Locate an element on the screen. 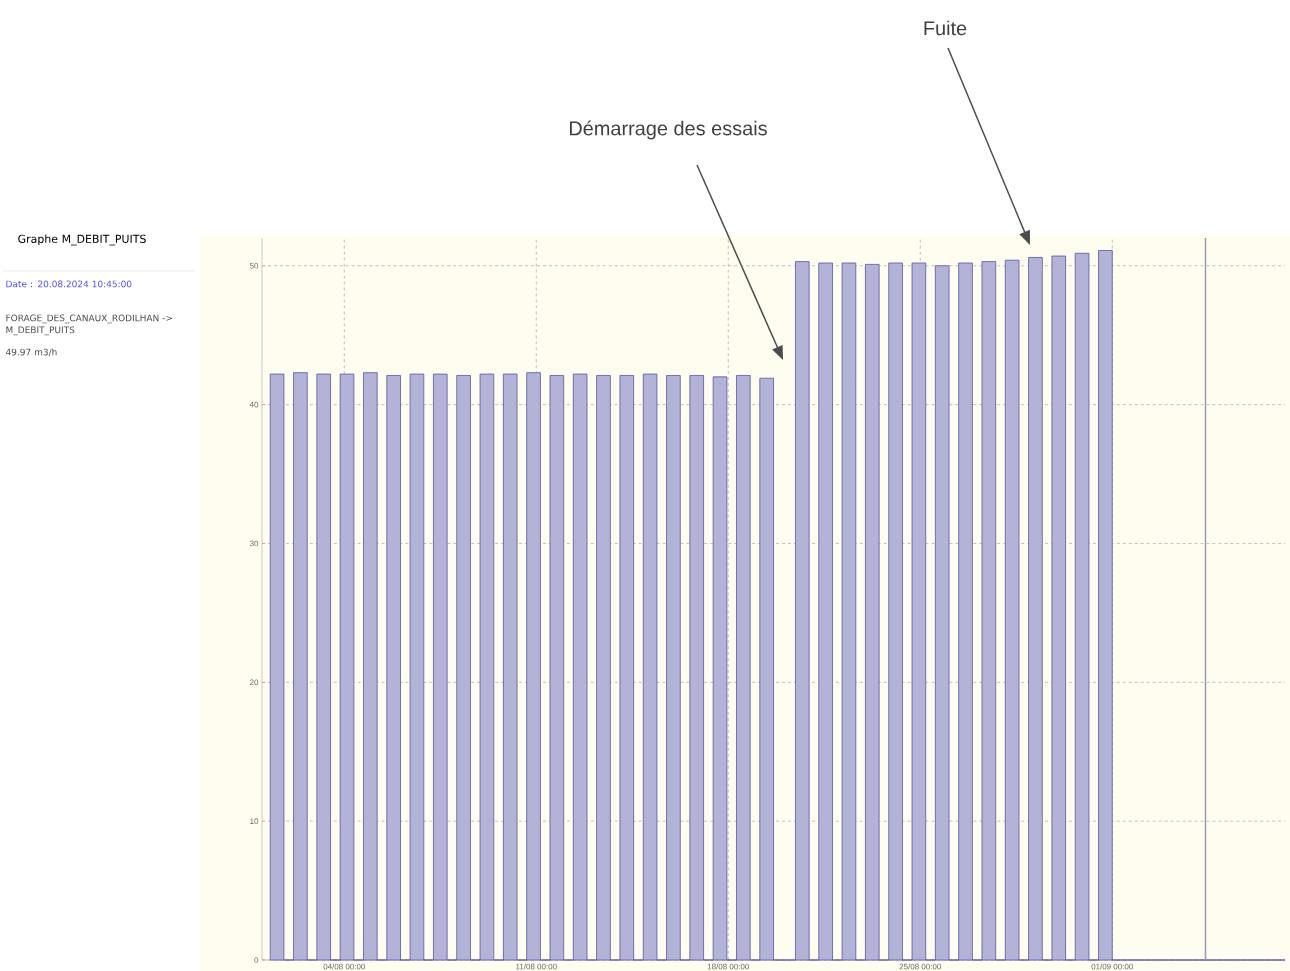 The image size is (1290, 971). text: Démarrage des essais is located at coordinates (668, 130).